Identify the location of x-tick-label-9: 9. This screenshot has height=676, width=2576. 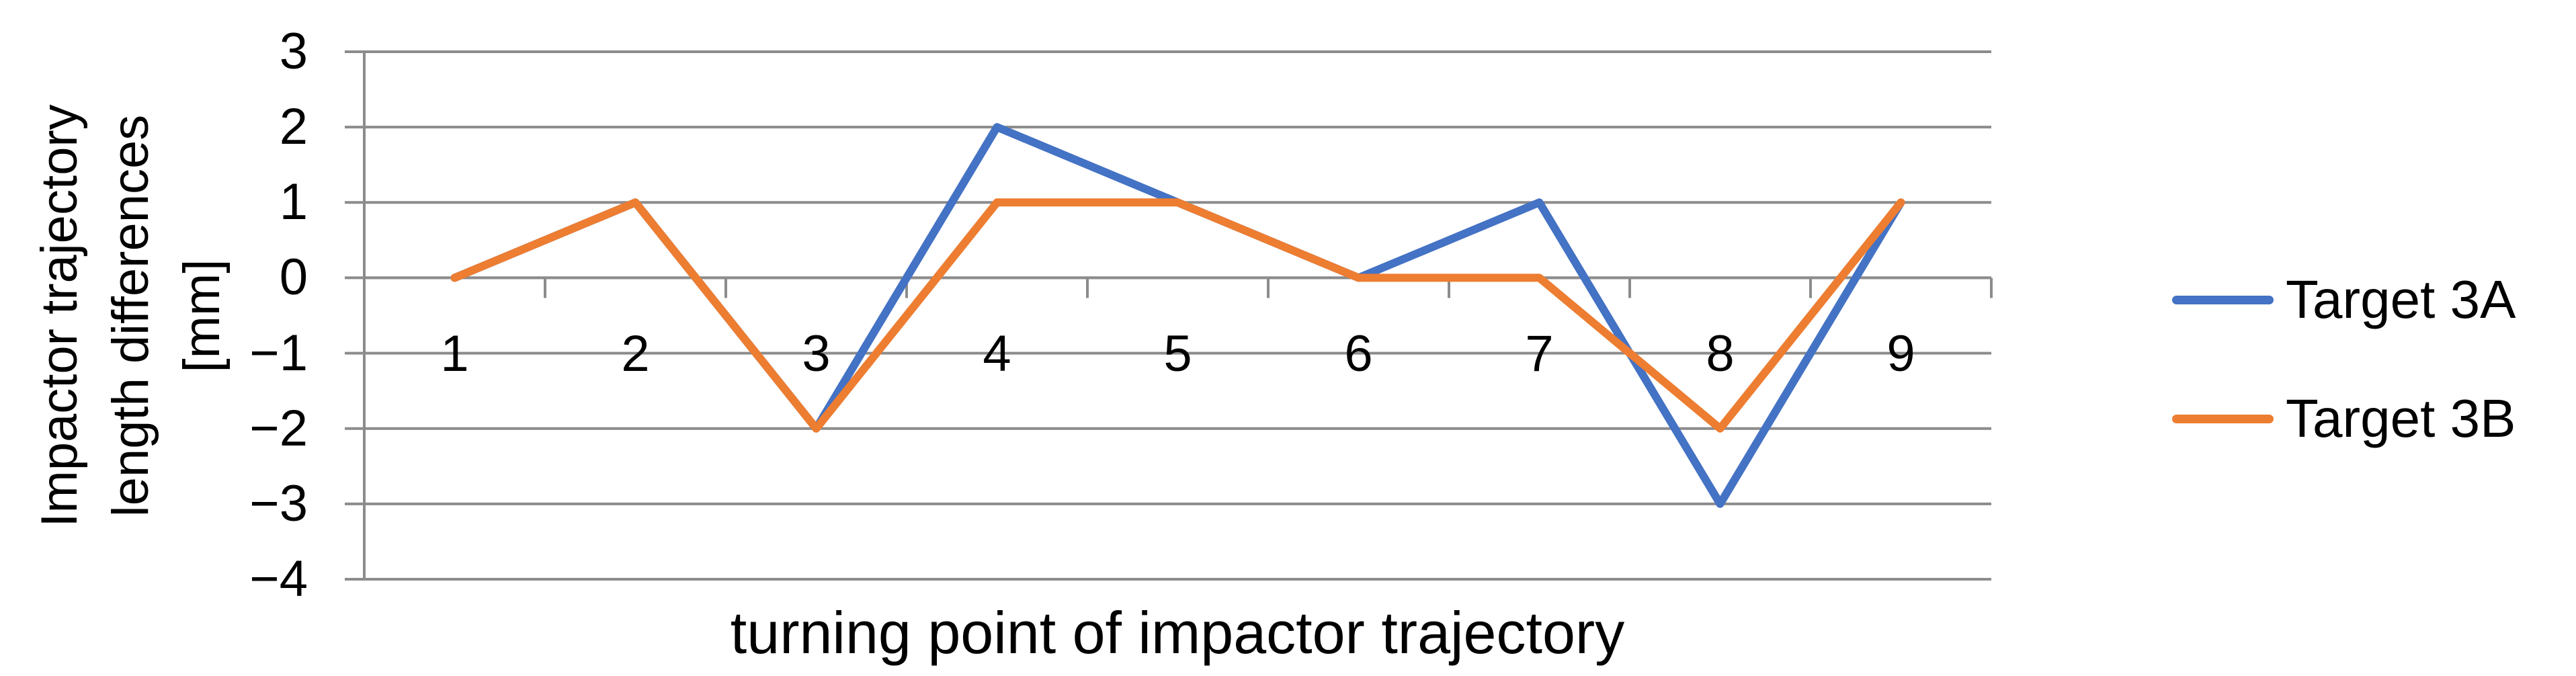
(1900, 353).